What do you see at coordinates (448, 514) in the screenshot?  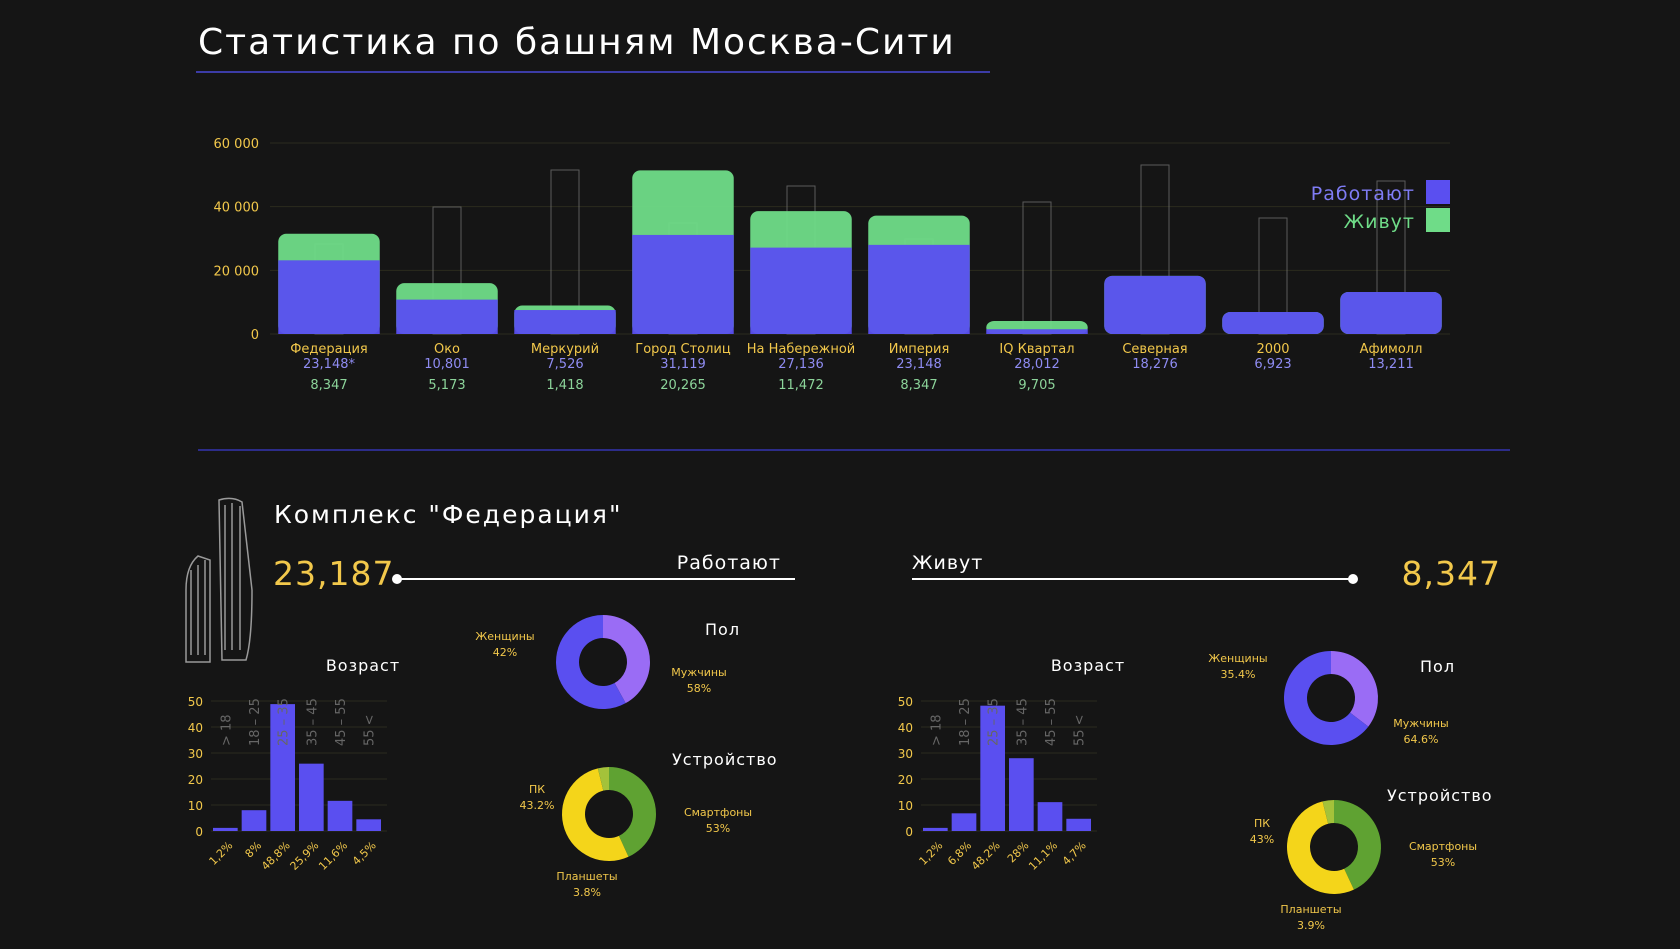 I see `complex-title: Комплекс "Федерация"` at bounding box center [448, 514].